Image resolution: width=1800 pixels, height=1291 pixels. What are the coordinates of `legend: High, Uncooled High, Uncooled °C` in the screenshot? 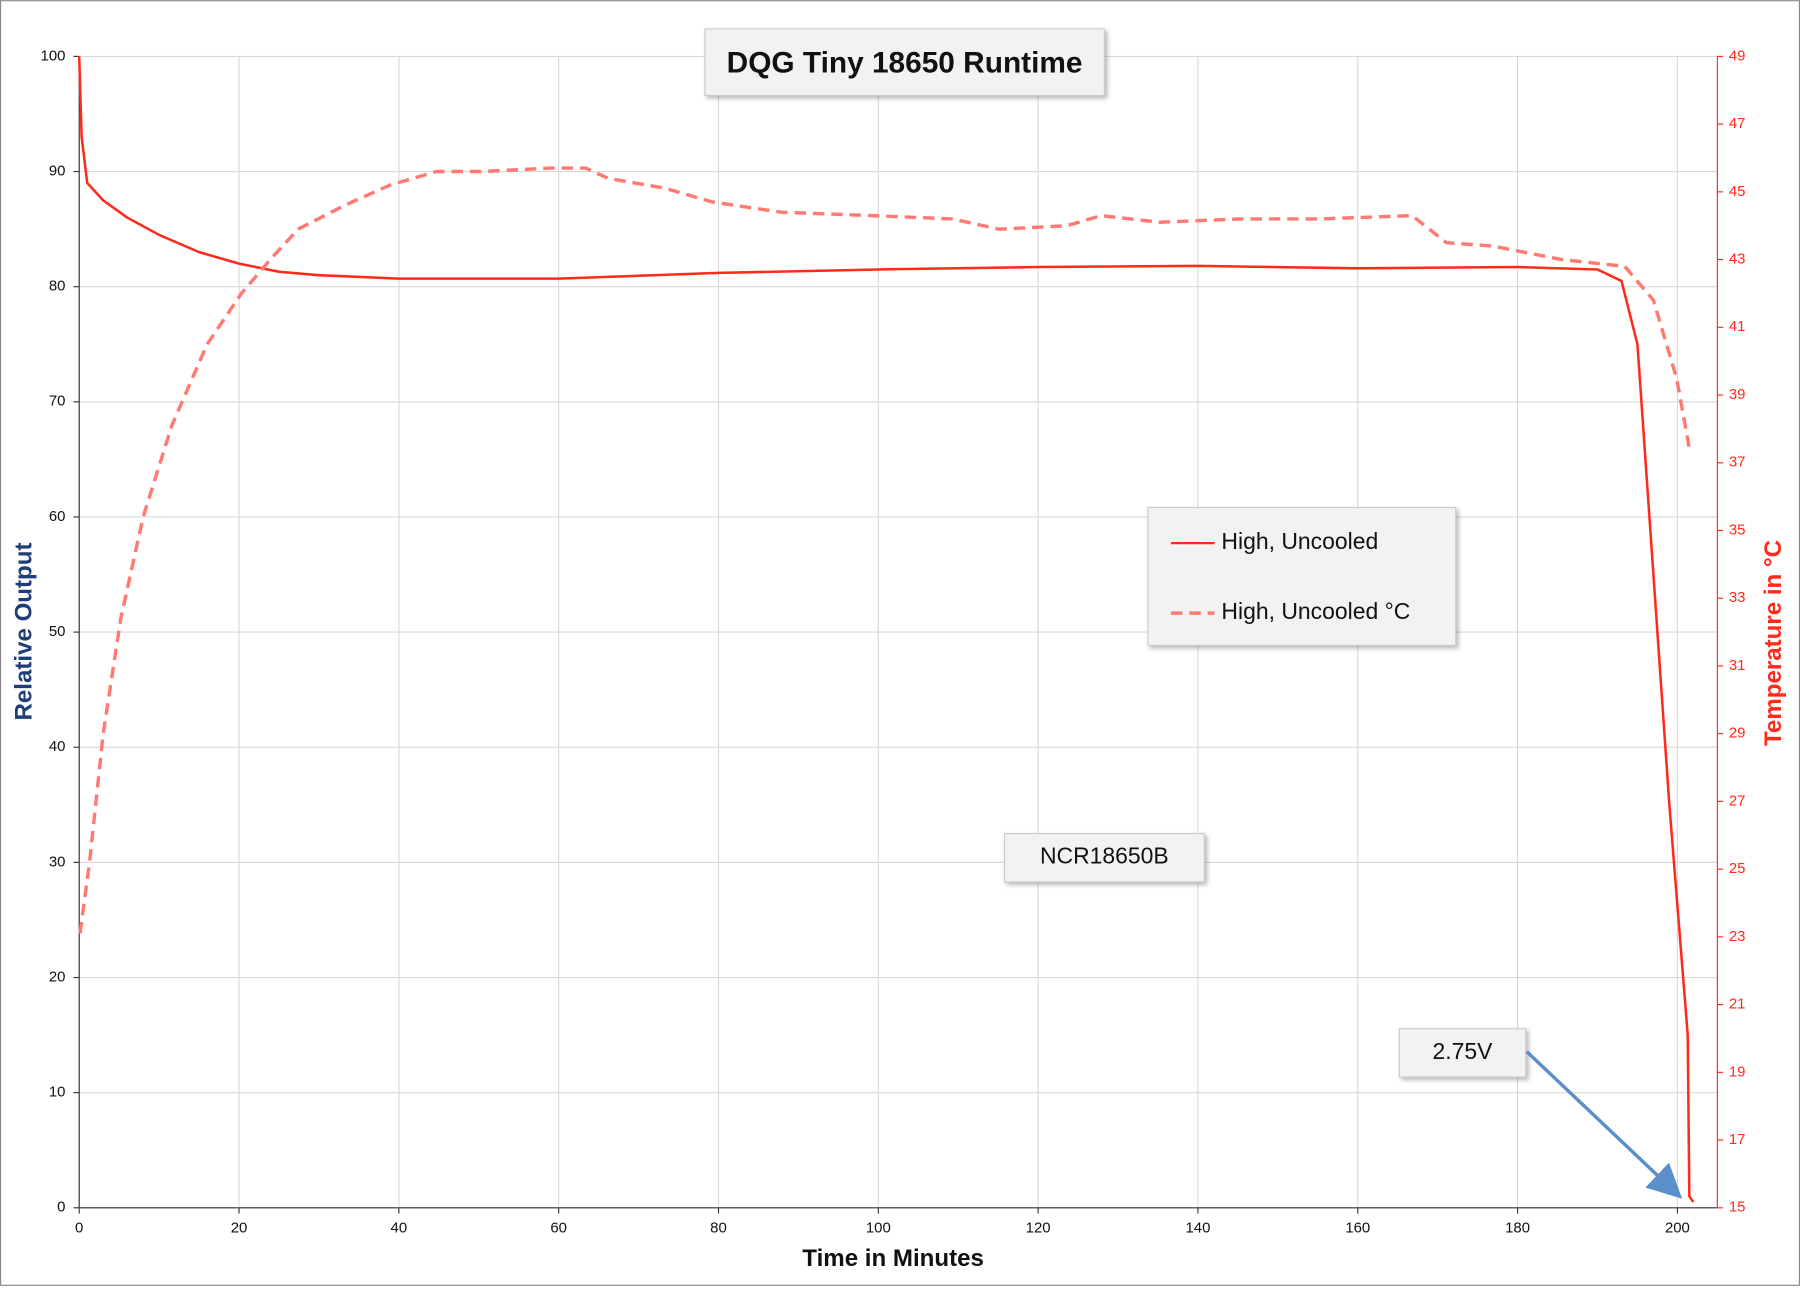 It's located at (1302, 576).